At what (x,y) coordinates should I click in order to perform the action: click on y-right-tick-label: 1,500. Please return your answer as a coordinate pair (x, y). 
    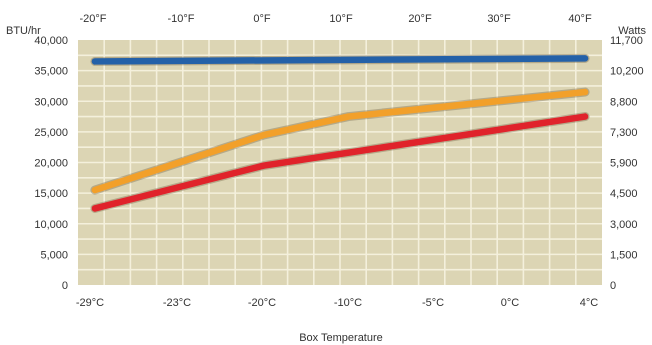
    Looking at the image, I should click on (624, 255).